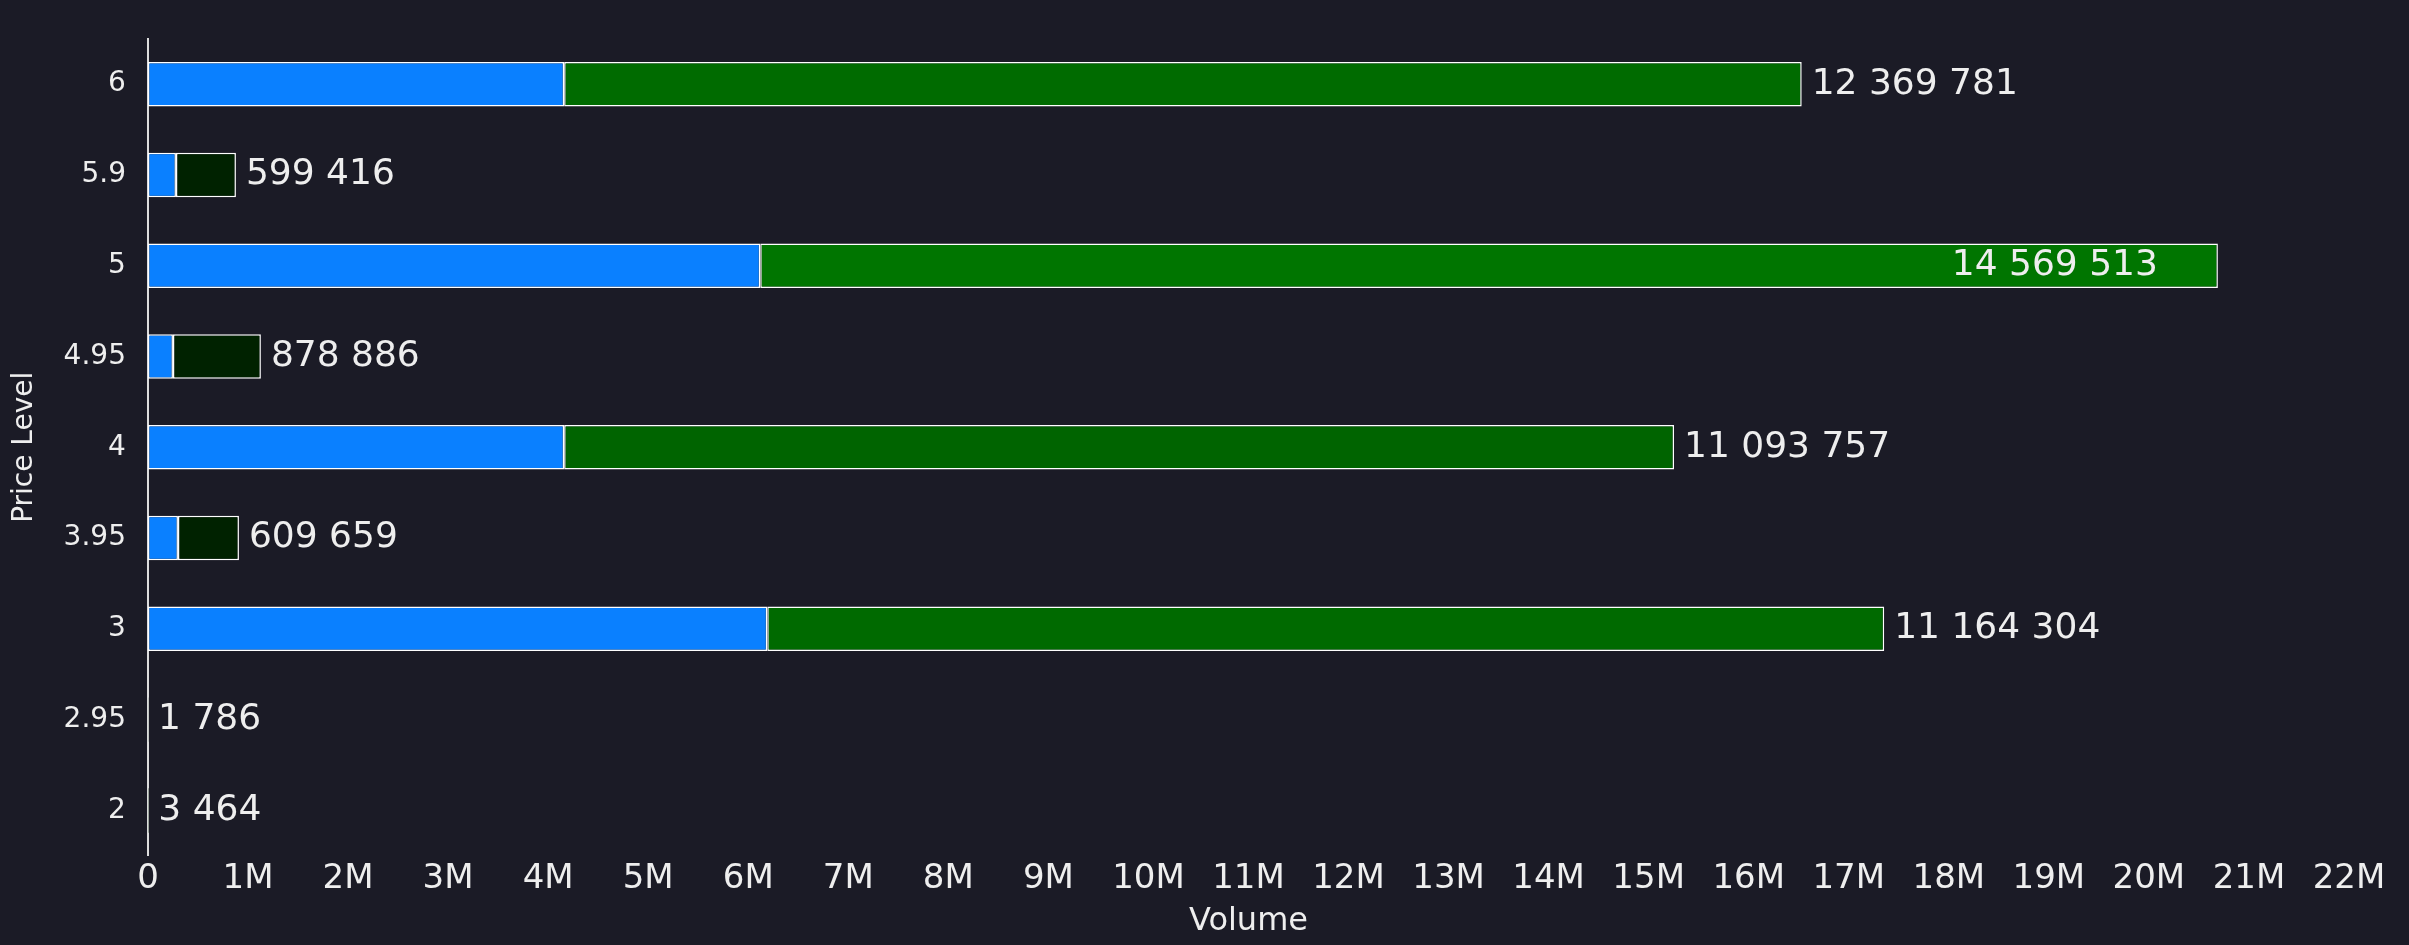  I want to click on x-tick-label: 17M, so click(1849, 876).